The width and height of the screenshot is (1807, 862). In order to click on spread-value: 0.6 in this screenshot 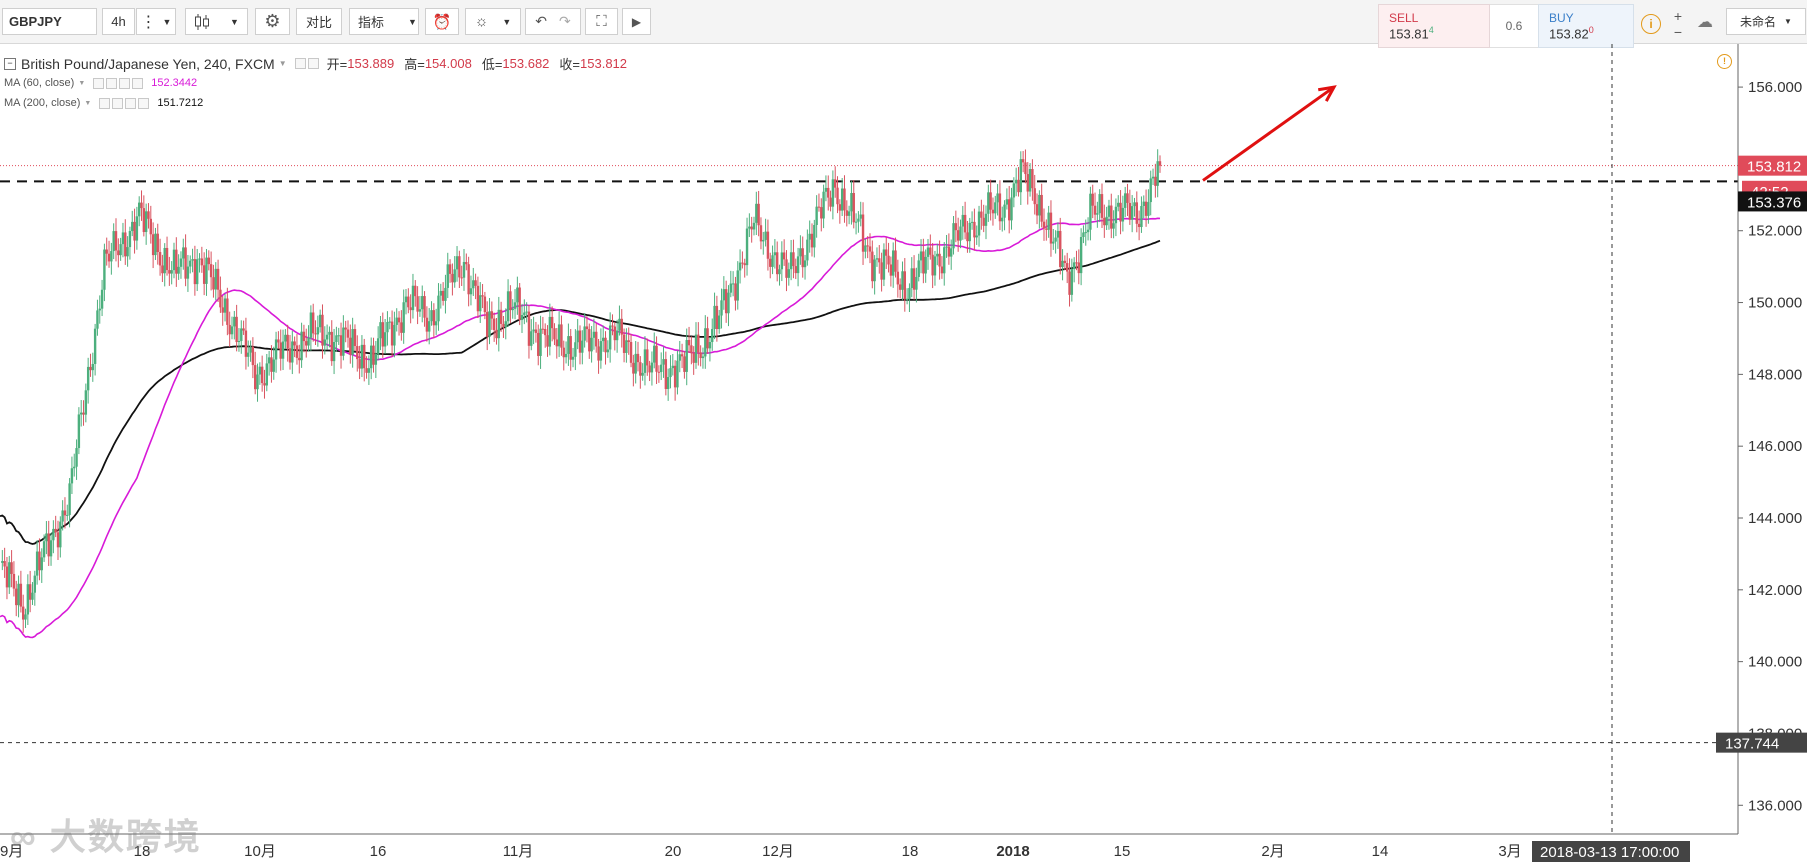, I will do `click(1514, 26)`.